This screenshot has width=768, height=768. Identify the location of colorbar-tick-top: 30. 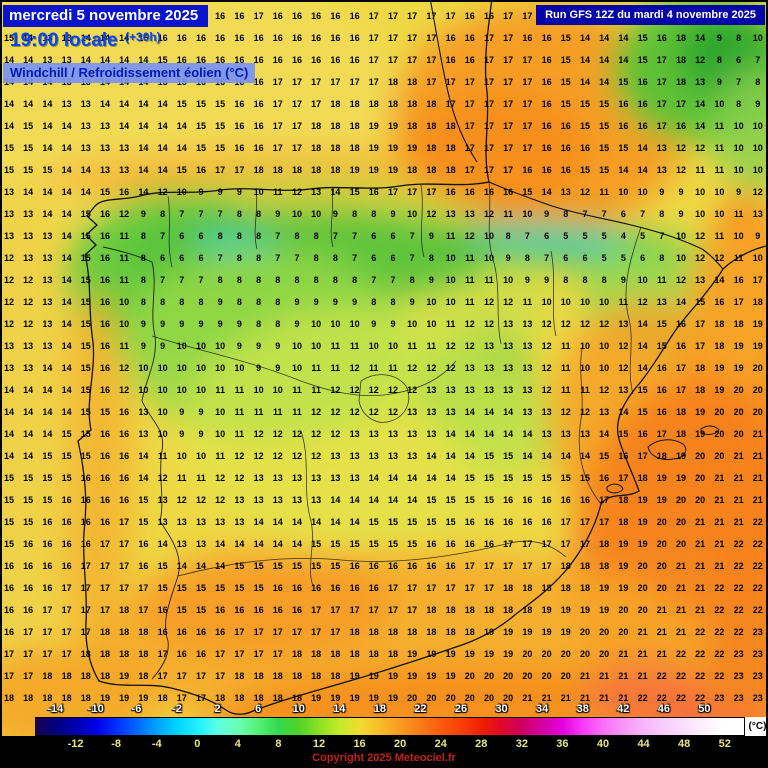
(501, 709).